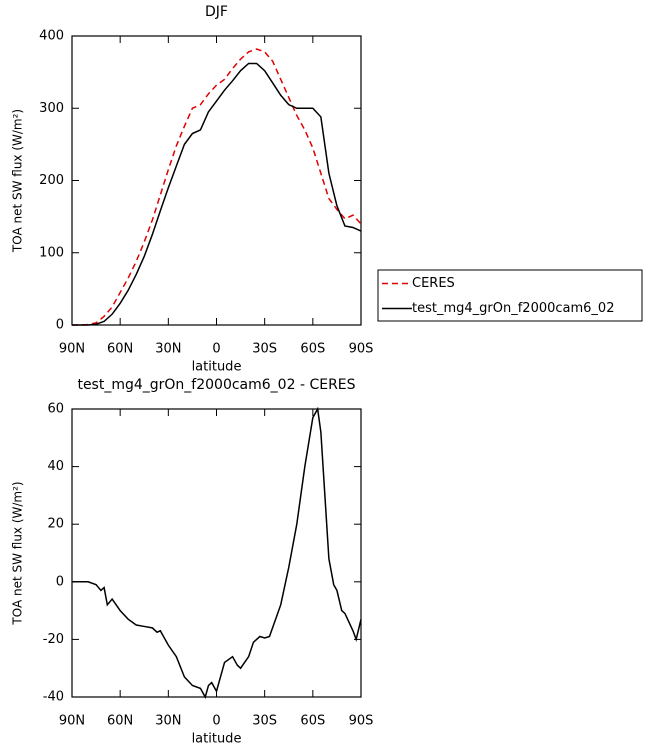 The height and width of the screenshot is (753, 648). I want to click on y-tick-label: 20, so click(55, 524).